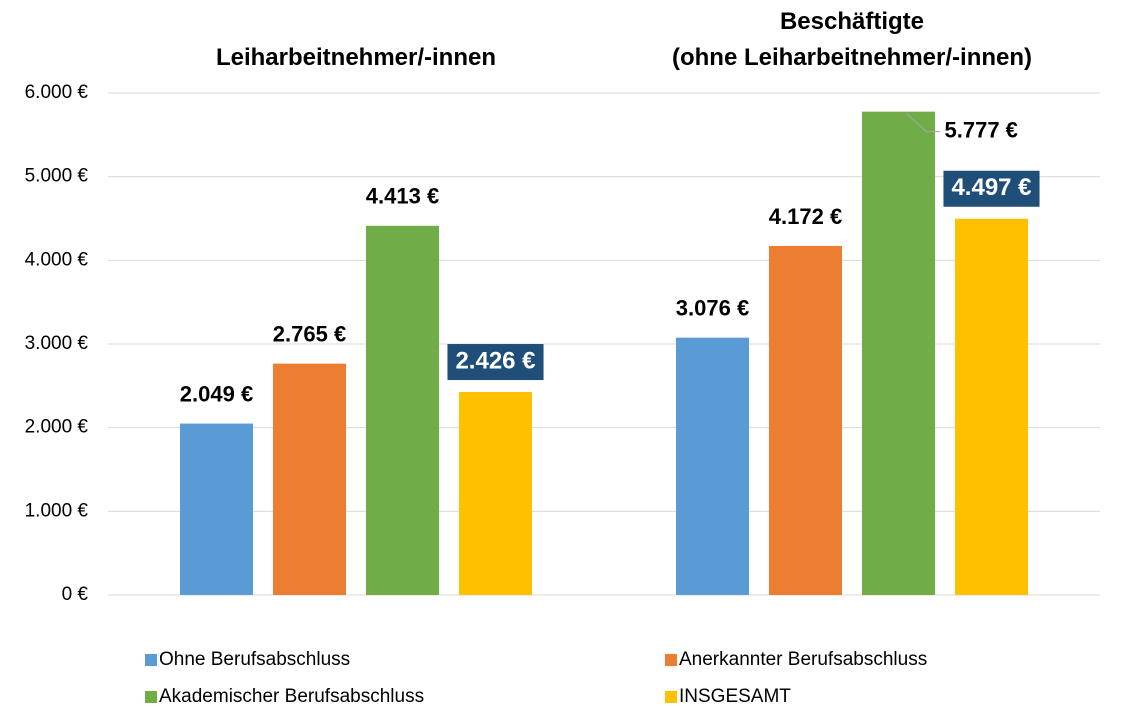 The height and width of the screenshot is (708, 1124). What do you see at coordinates (803, 659) in the screenshot?
I see `legend-label: Anerkannter Berufsabschluss` at bounding box center [803, 659].